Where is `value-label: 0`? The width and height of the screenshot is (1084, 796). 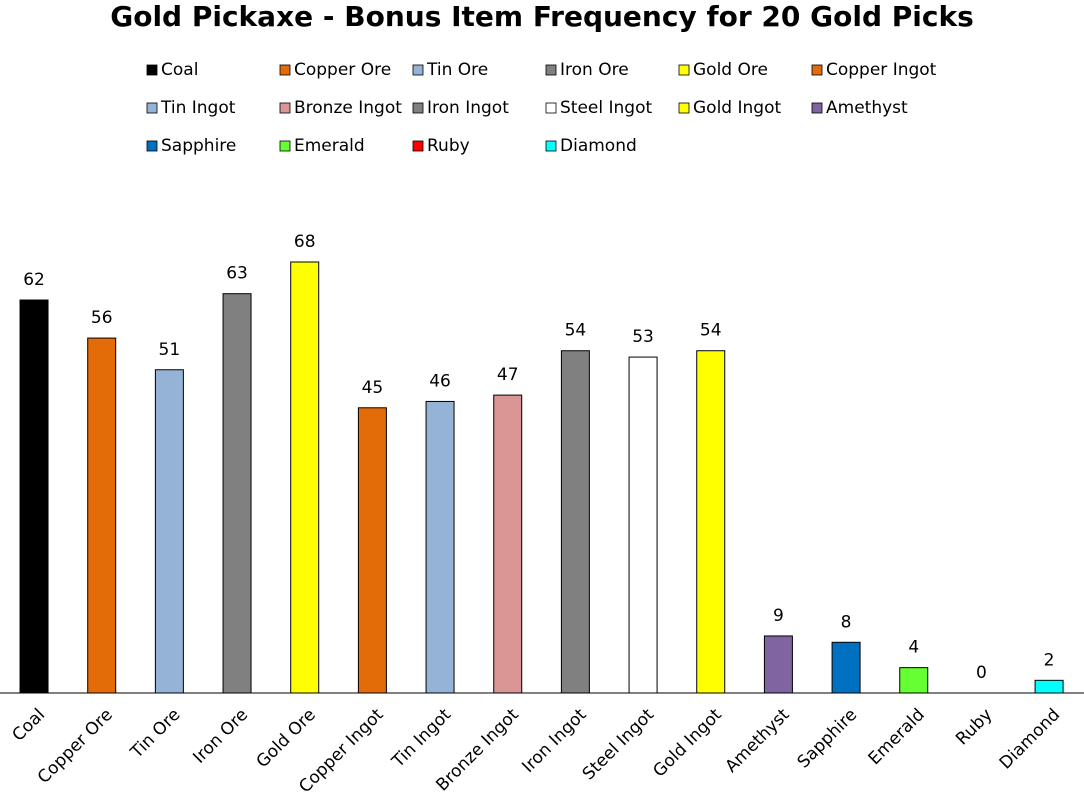 value-label: 0 is located at coordinates (981, 673).